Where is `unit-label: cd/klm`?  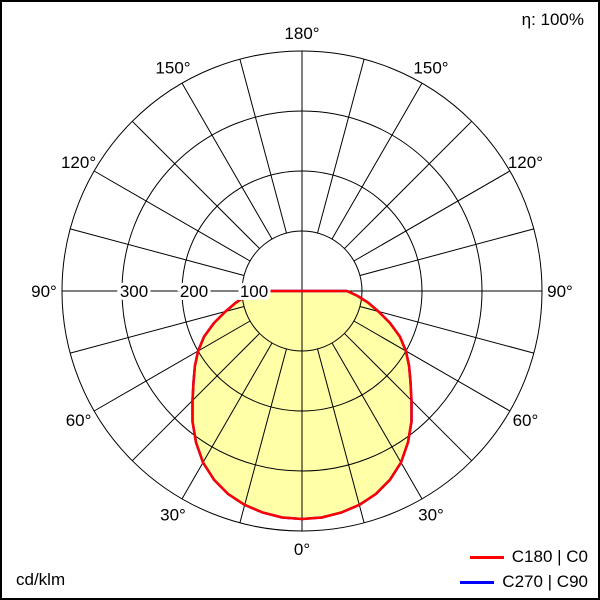 unit-label: cd/klm is located at coordinates (41, 579).